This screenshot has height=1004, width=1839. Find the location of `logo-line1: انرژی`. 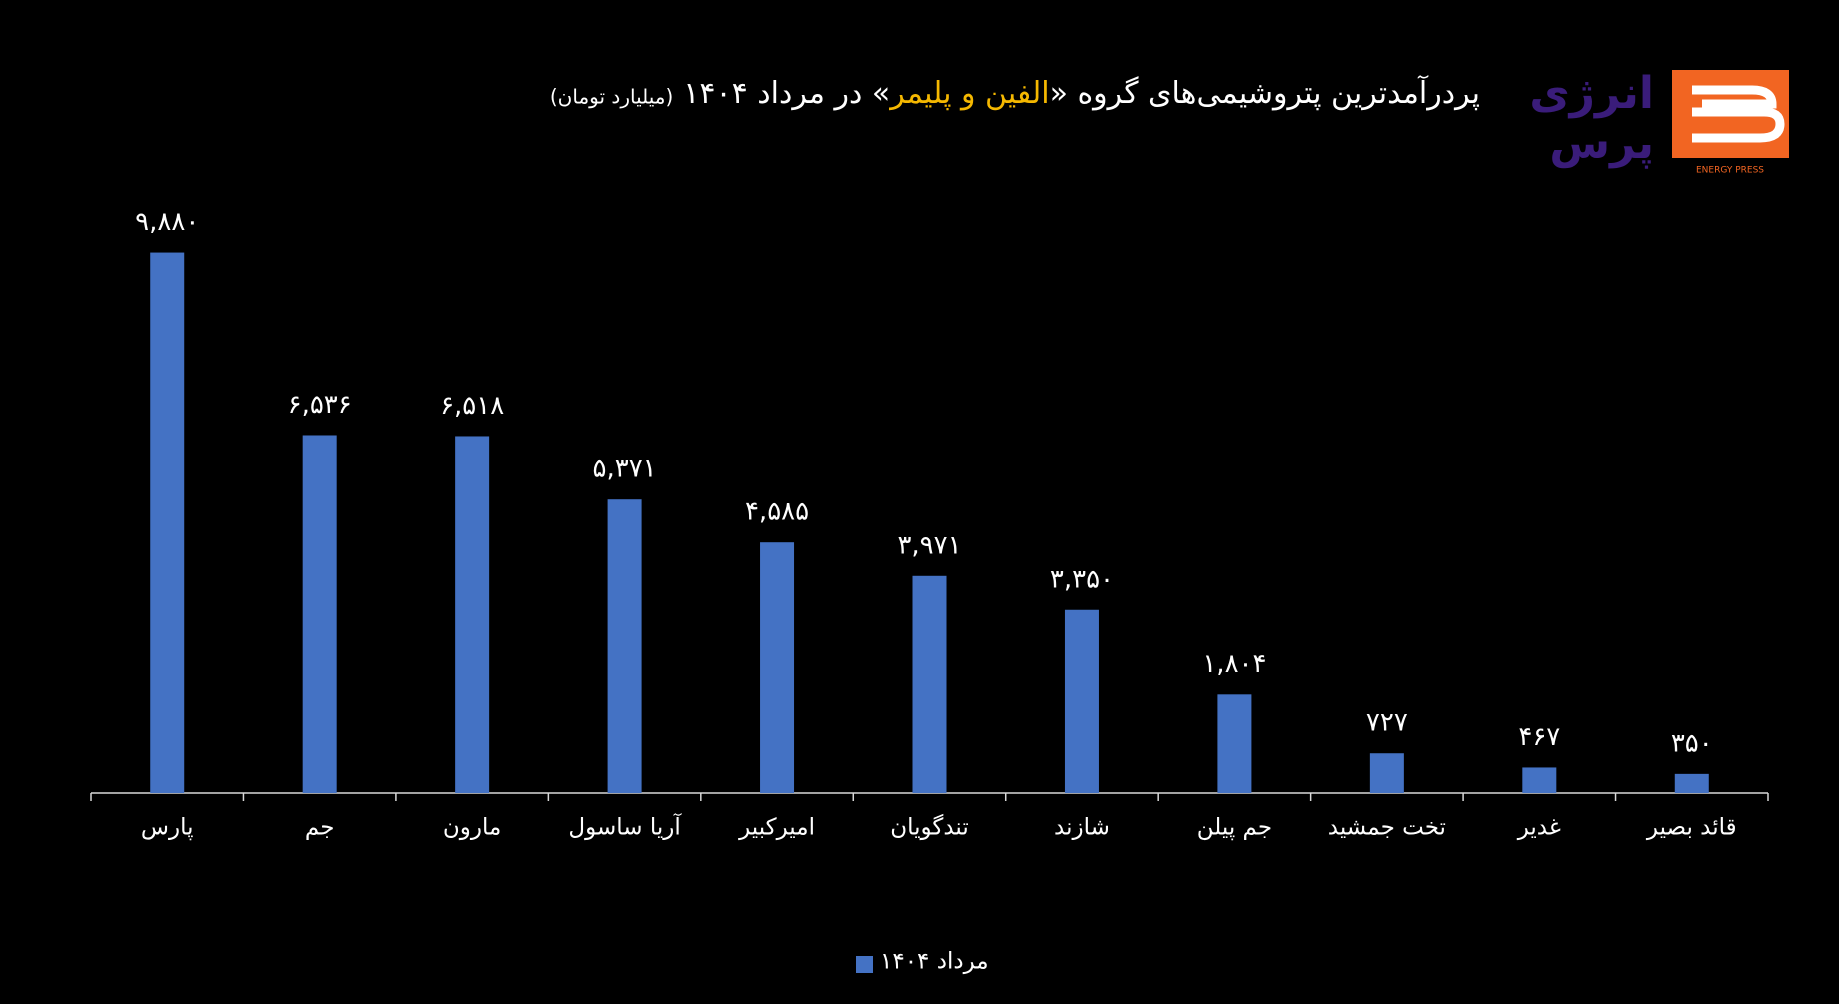

logo-line1: انرژی is located at coordinates (1591, 93).